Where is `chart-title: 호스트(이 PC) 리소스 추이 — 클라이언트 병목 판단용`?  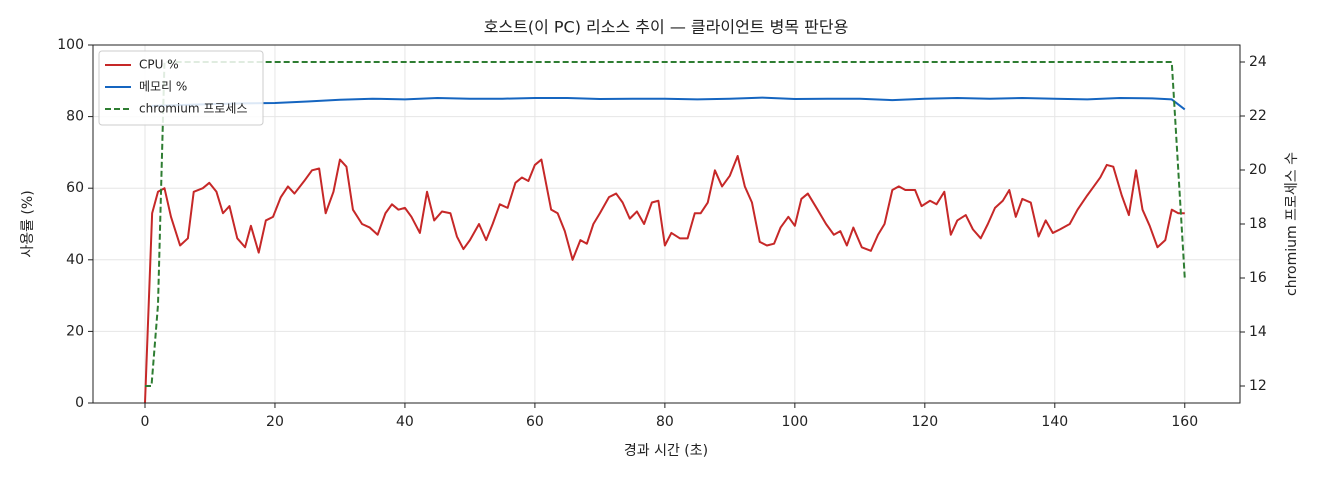 chart-title: 호스트(이 PC) 리소스 추이 — 클라이언트 병목 판단용 is located at coordinates (666, 27).